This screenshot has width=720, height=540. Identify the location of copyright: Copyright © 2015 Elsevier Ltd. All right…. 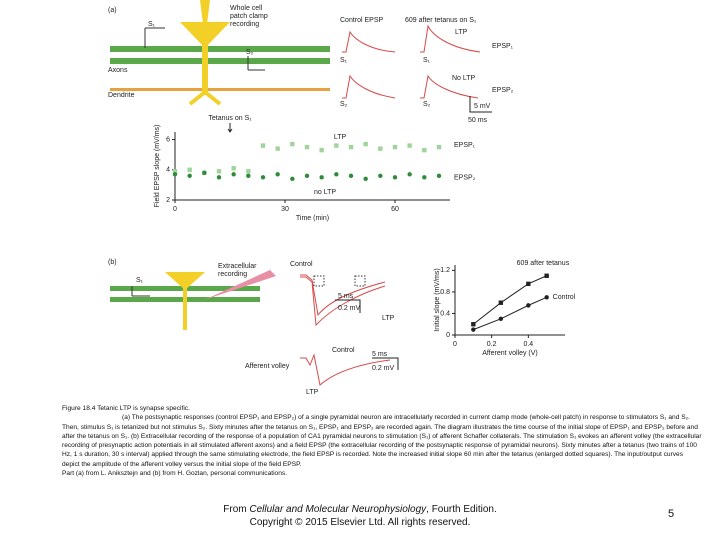
(360, 522).